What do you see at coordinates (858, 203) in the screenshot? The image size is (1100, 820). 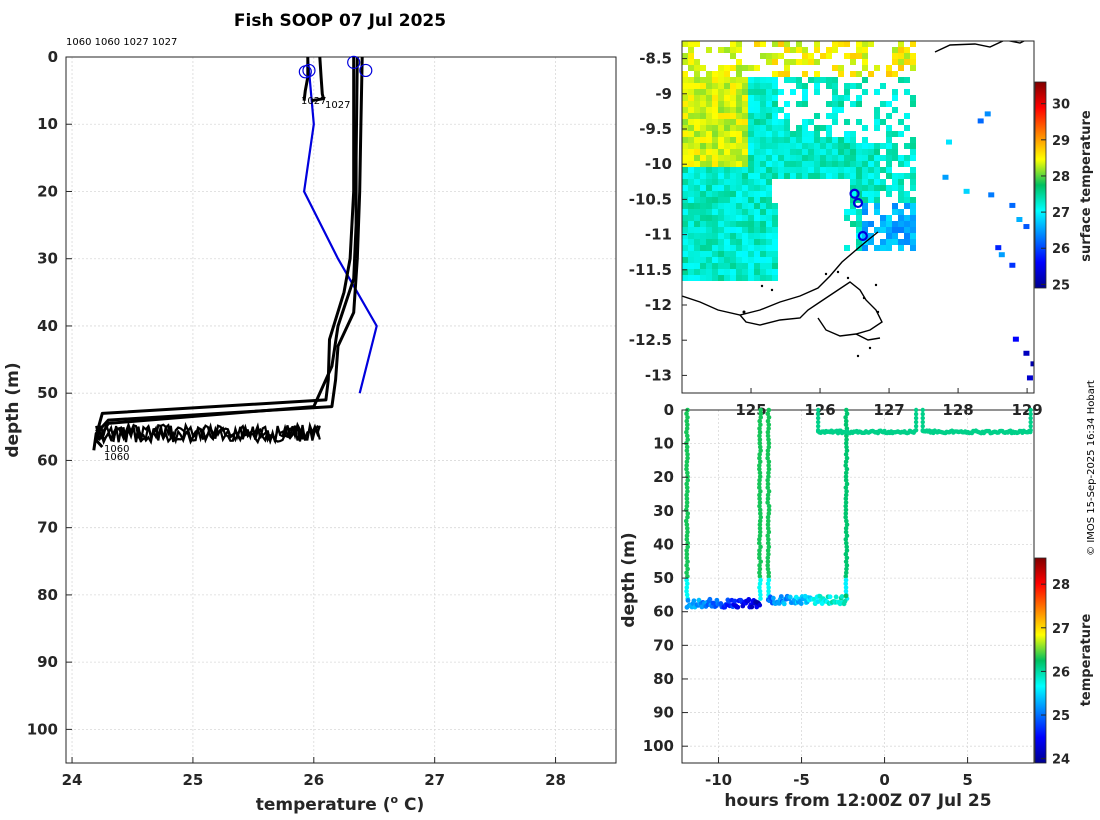 I see `track-point` at bounding box center [858, 203].